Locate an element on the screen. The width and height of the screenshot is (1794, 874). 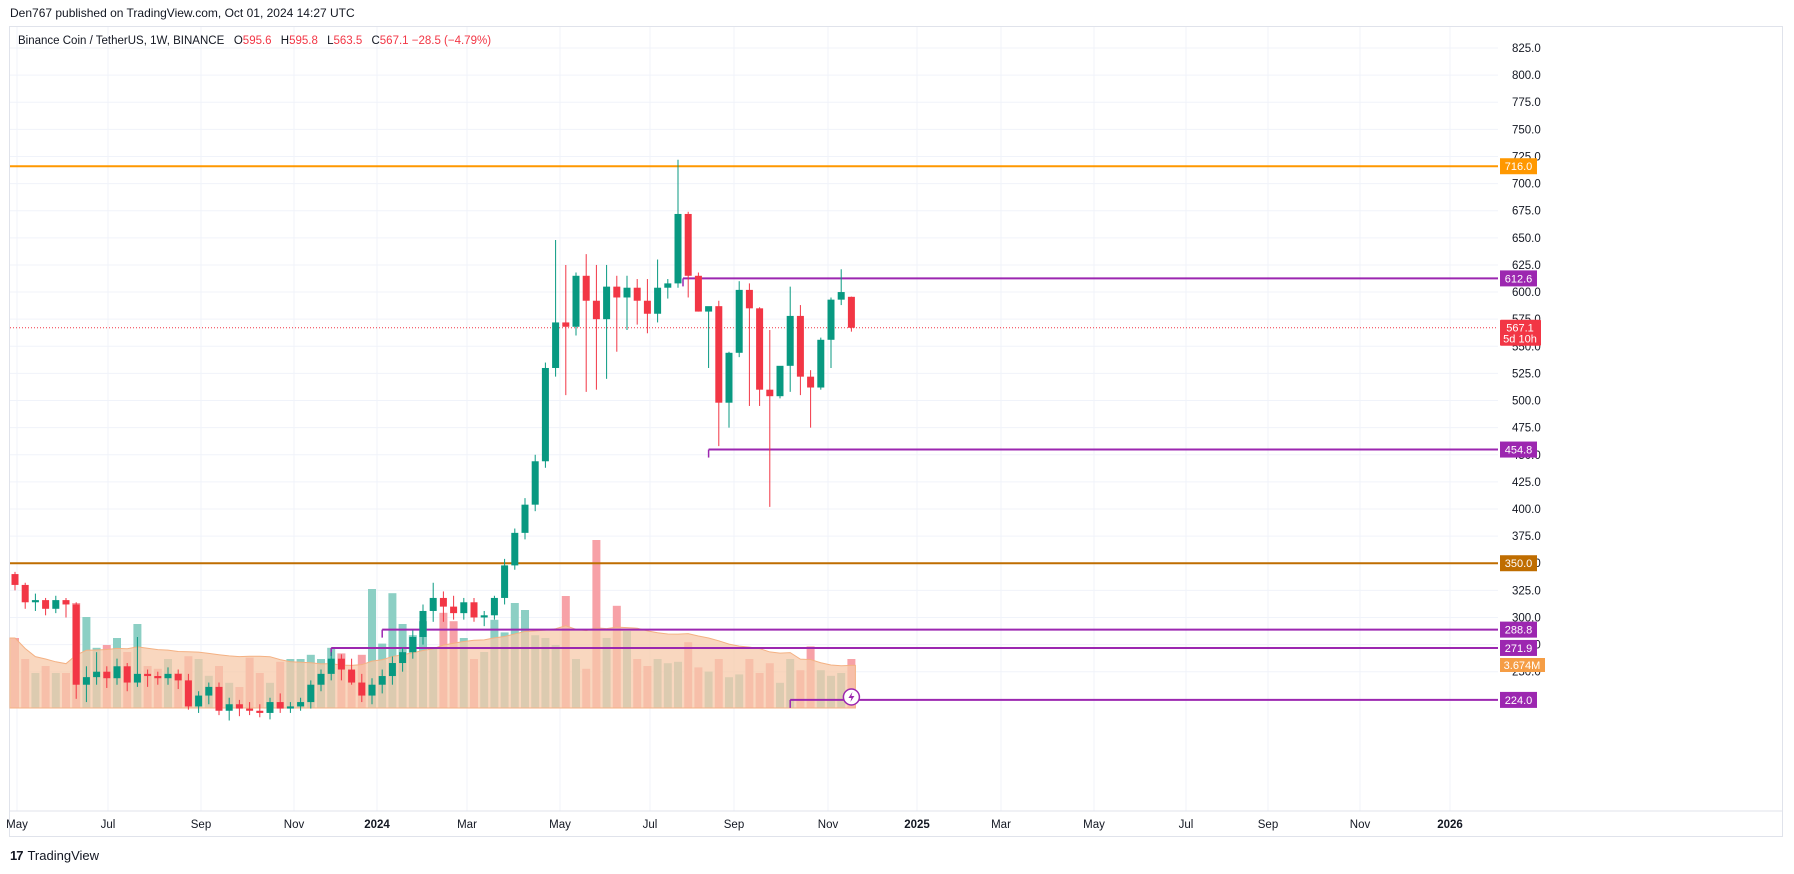
x-tick-label: 2025 is located at coordinates (917, 825).